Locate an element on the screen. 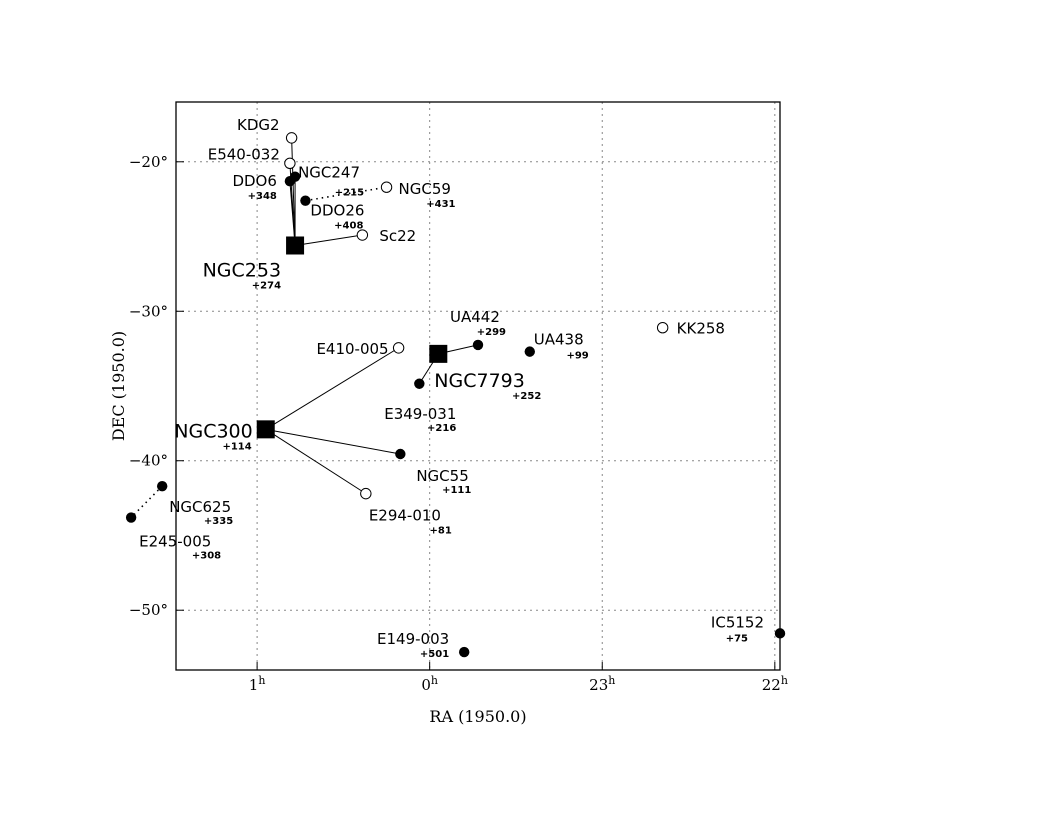 This screenshot has width=1058, height=817. point-label: DDO26 is located at coordinates (337, 211).